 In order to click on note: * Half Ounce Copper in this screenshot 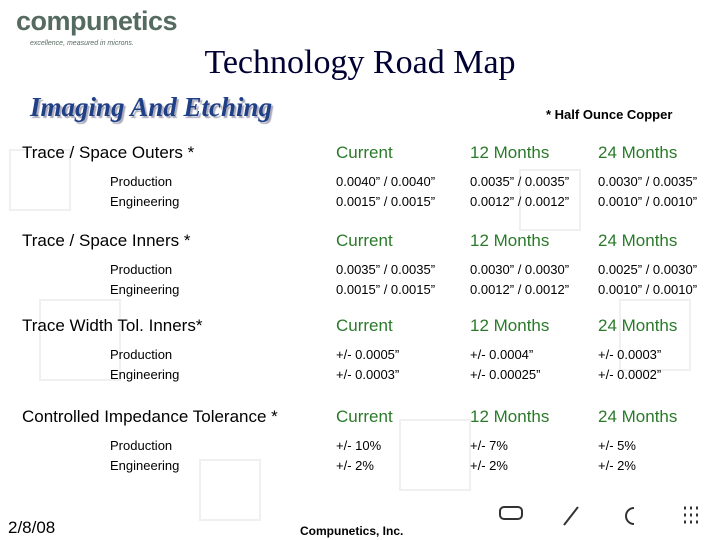, I will do `click(609, 114)`.